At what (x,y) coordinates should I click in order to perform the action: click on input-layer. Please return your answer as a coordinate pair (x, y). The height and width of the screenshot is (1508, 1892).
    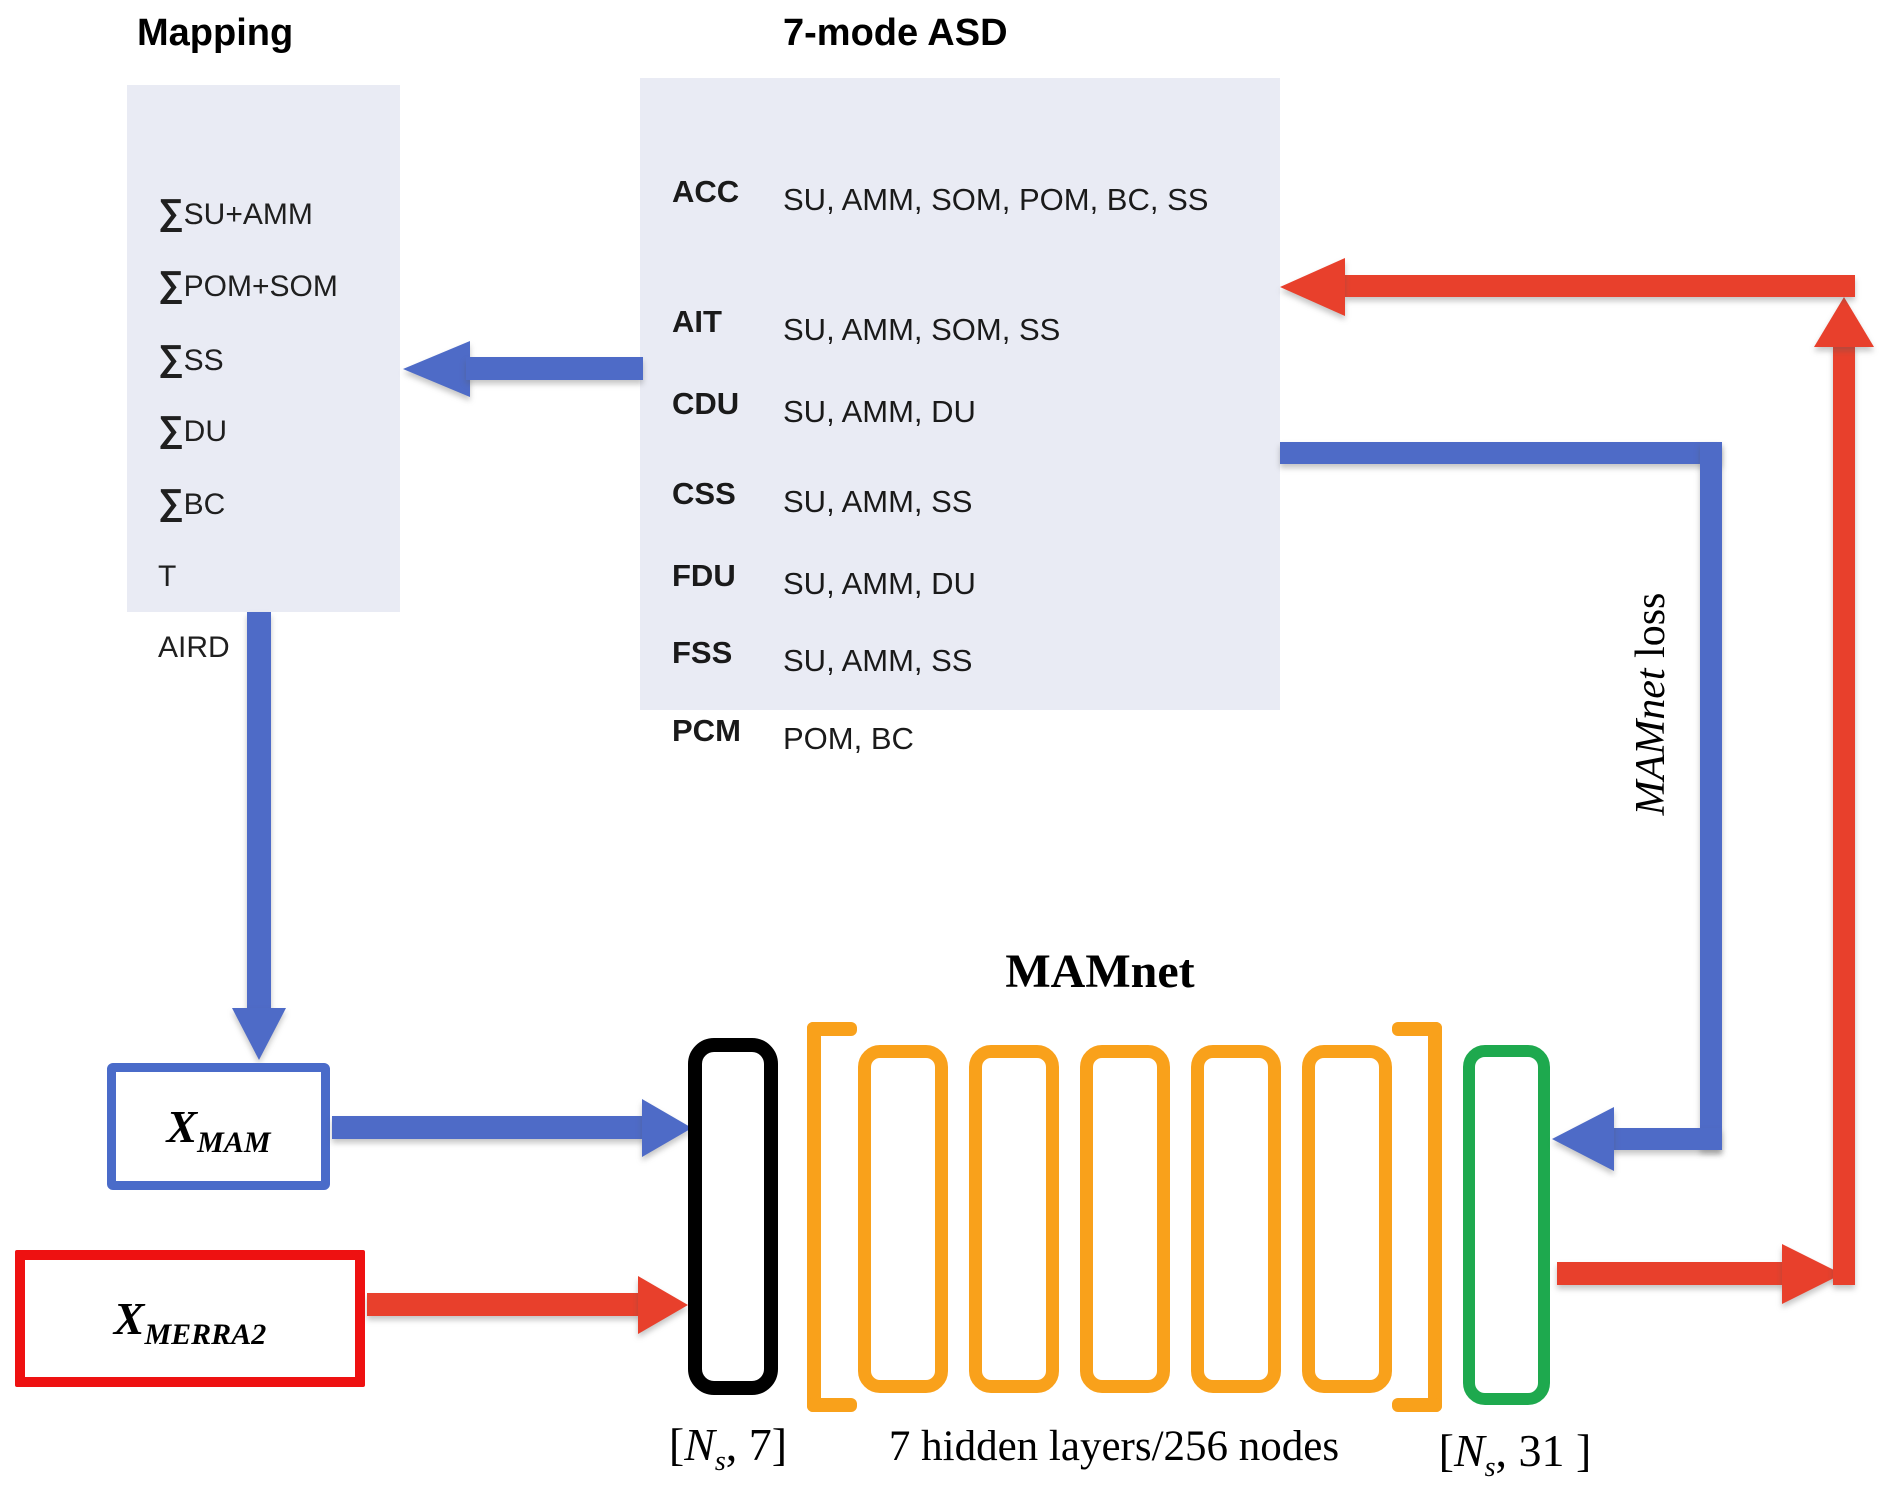
    Looking at the image, I should click on (733, 1216).